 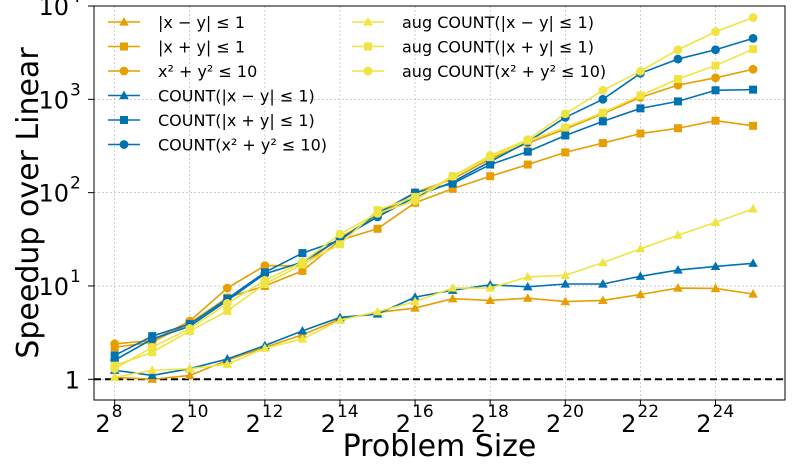 I want to click on legend-item: aug COUNT(x² + y² ≤ 10), so click(x=479, y=71).